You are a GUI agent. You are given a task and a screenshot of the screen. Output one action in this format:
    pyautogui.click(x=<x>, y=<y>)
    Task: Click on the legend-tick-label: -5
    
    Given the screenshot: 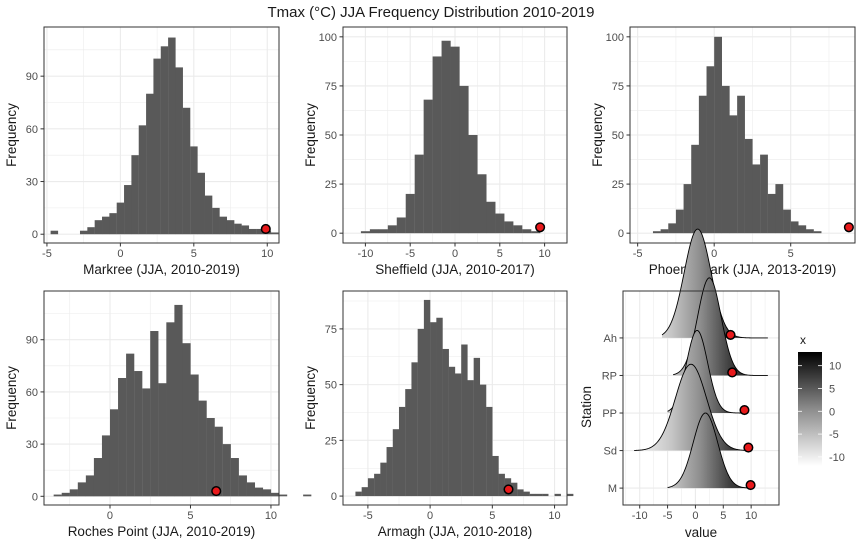 What is the action you would take?
    pyautogui.click(x=834, y=435)
    